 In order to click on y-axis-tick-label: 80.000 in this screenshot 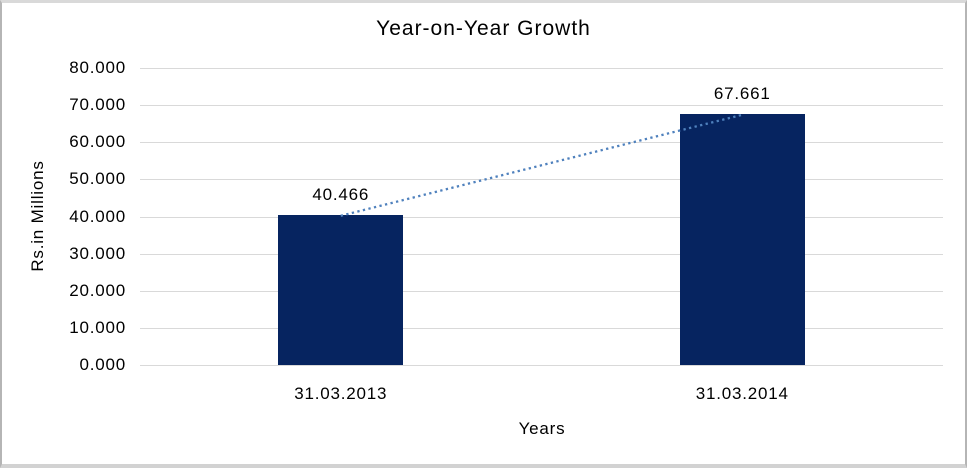, I will do `click(97, 67)`.